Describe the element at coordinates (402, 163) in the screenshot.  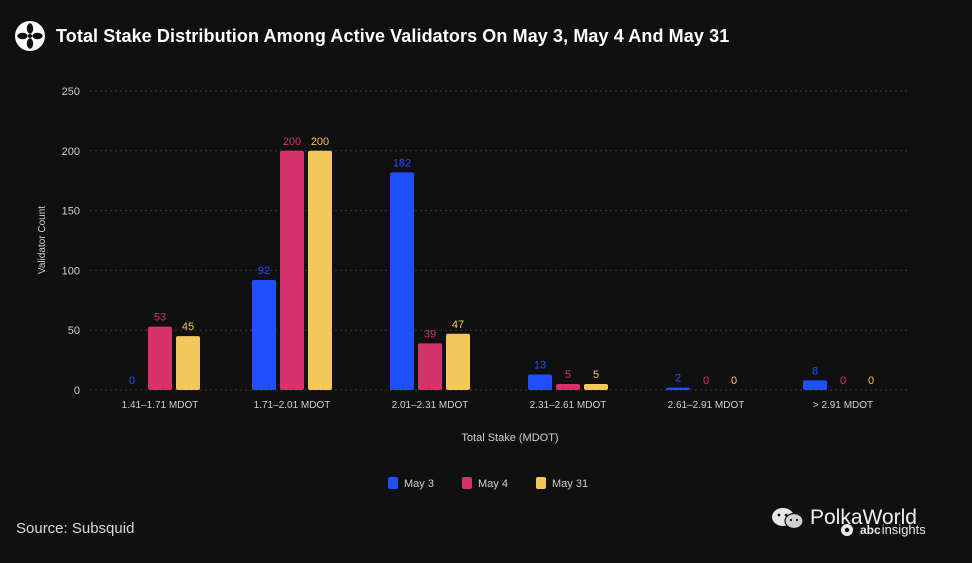
I see `data-label: 182` at that location.